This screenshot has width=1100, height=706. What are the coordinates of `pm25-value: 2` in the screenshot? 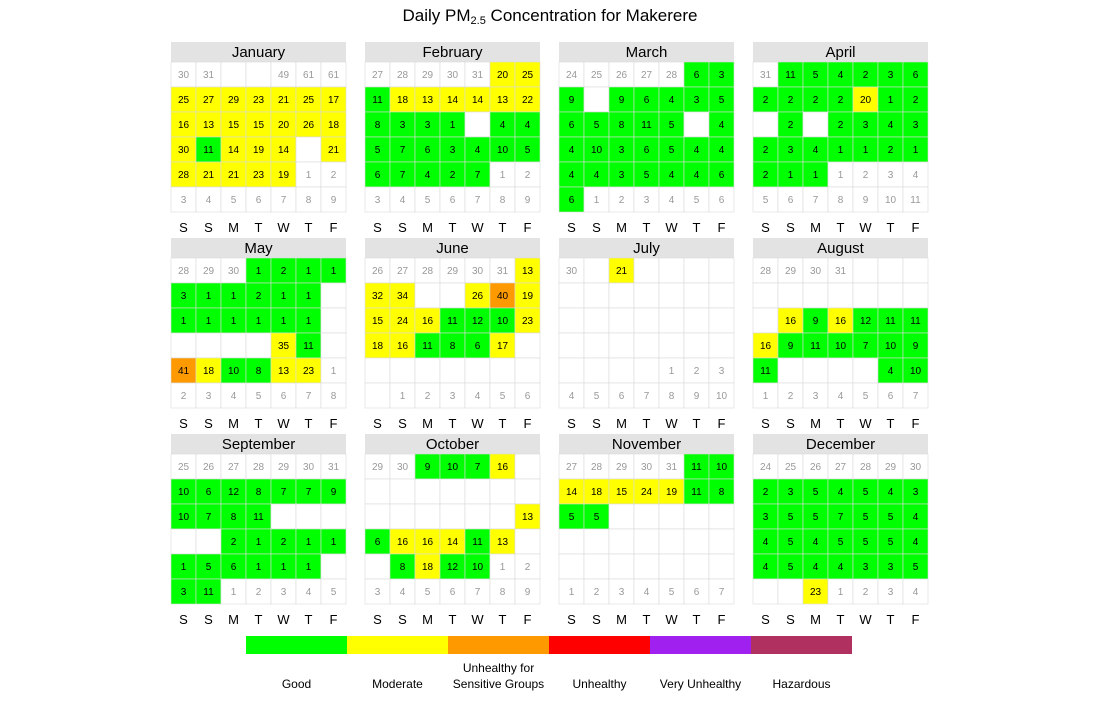 It's located at (284, 542).